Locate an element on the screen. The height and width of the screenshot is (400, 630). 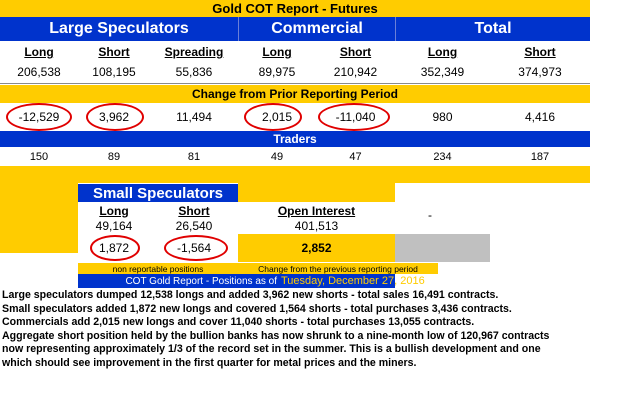
highlight-ring-small-long is located at coordinates (115, 248).